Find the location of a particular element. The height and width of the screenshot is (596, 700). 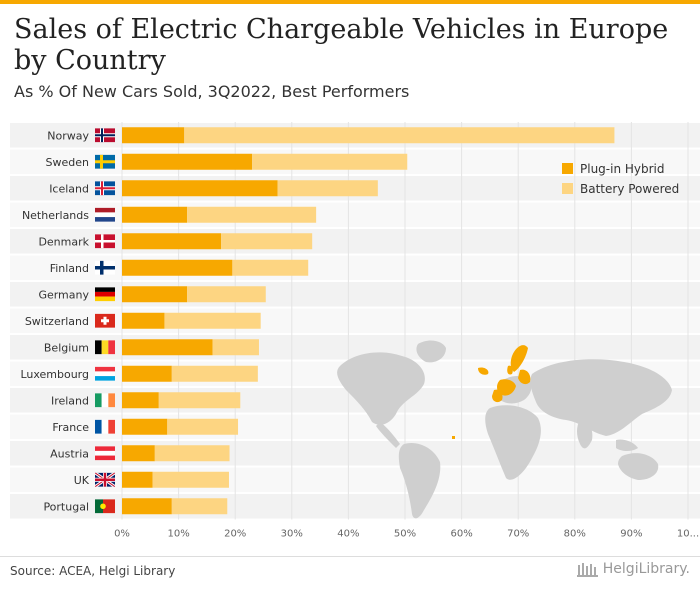

flag-portugal-icon is located at coordinates (105, 506).